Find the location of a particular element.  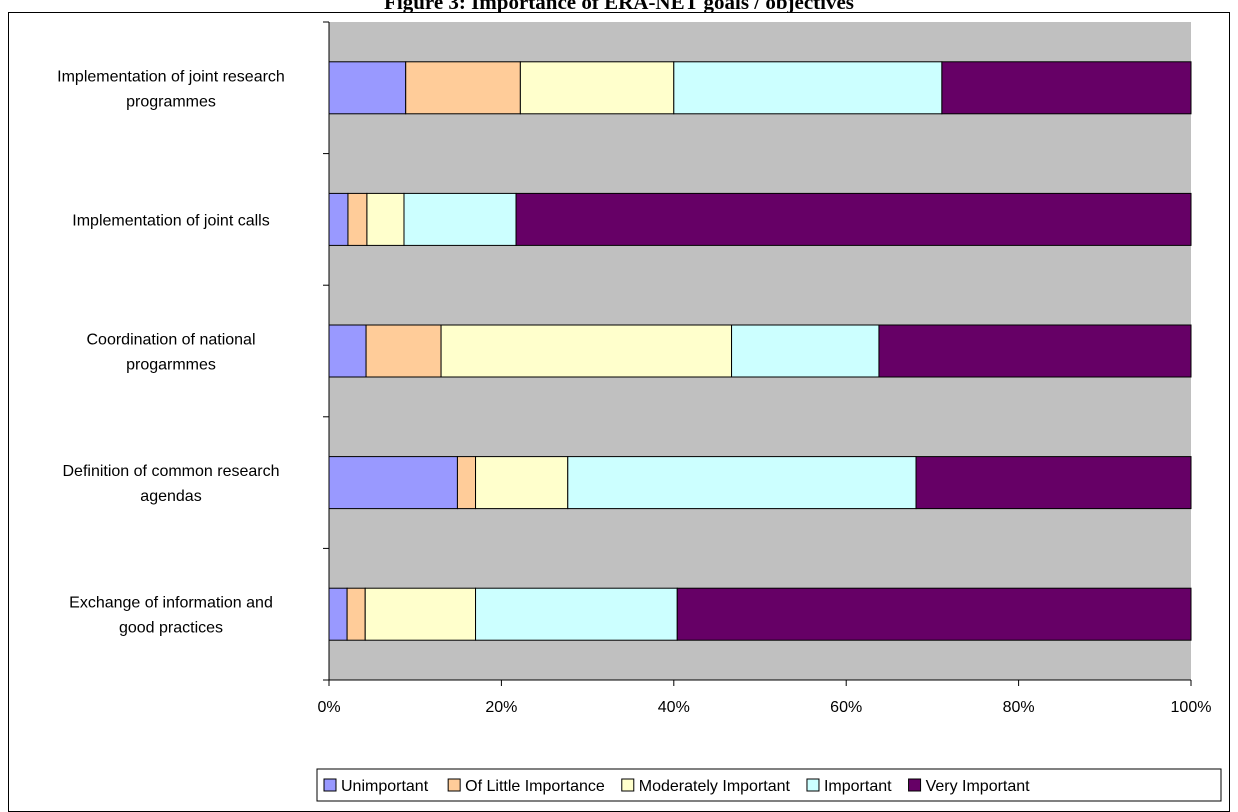

legend-label: Of Little Importance is located at coordinates (535, 786).